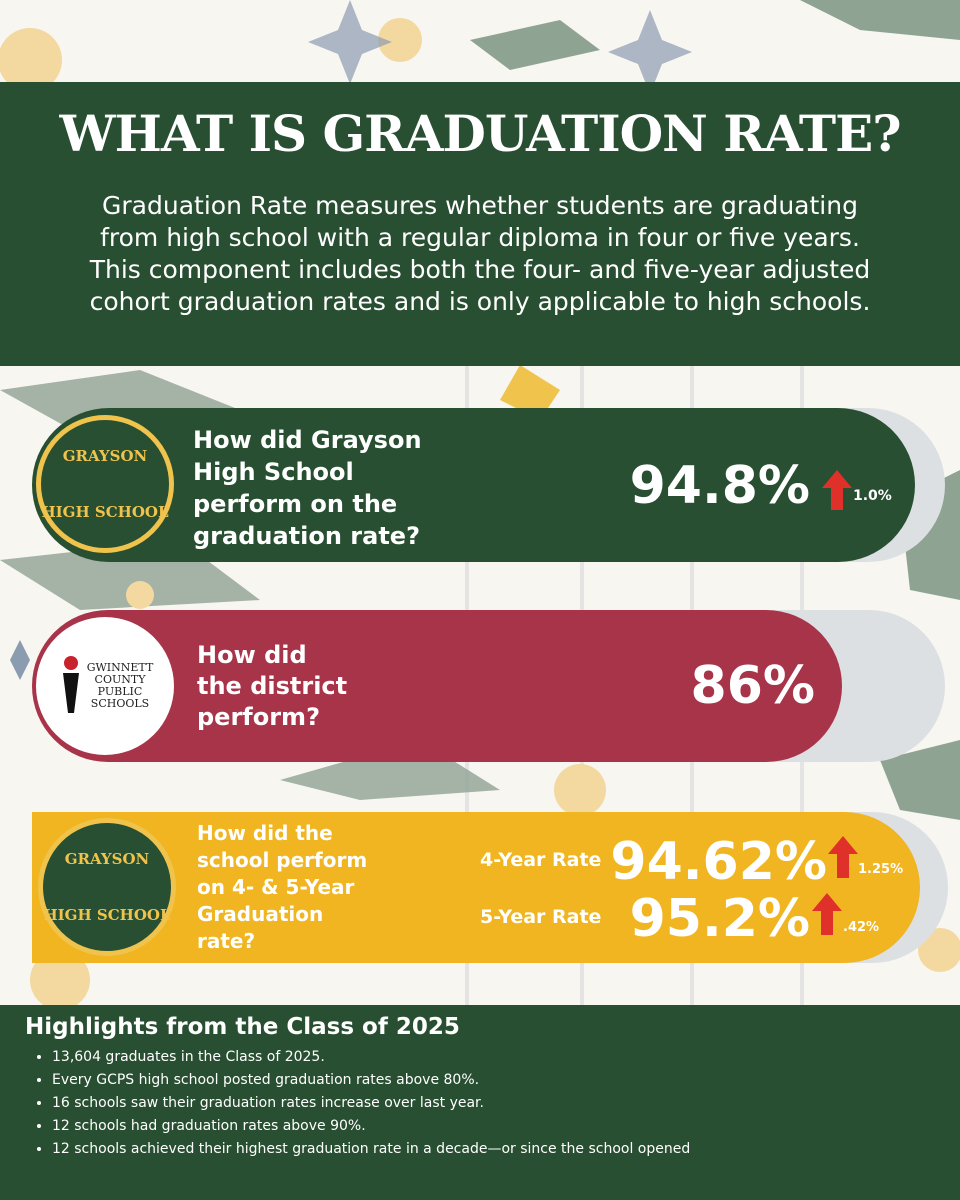  Describe the element at coordinates (295, 504) in the screenshot. I see `question-line: perform on the` at that location.